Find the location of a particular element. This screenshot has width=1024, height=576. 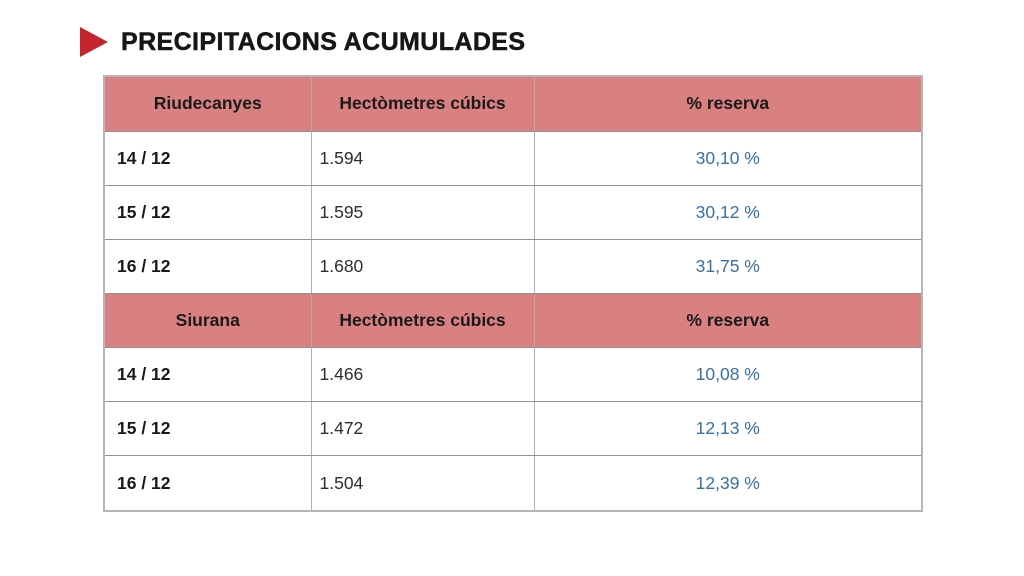

section-header-siurana: Siurana Hectòmetres cúbics % reserva is located at coordinates (513, 320).